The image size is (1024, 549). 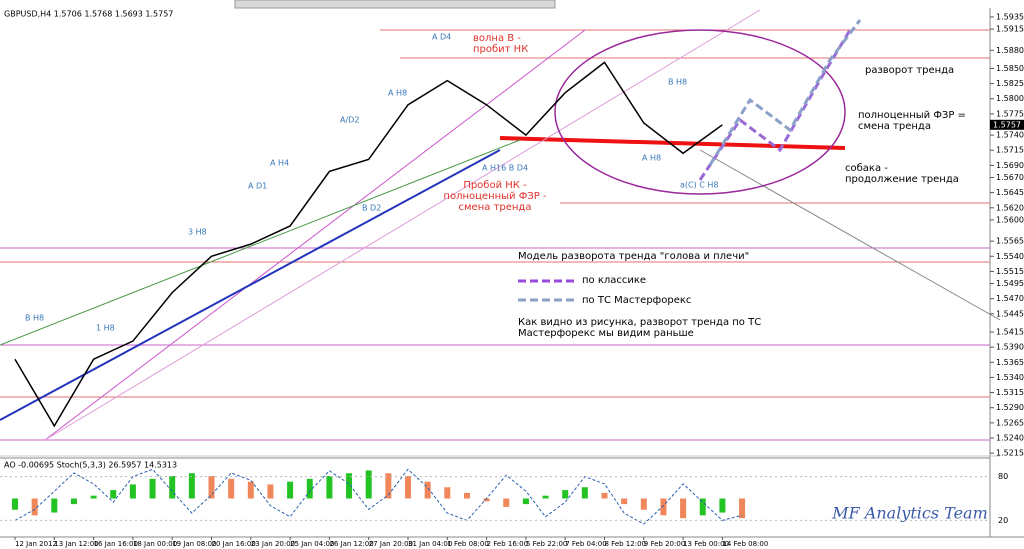 What do you see at coordinates (1010, 283) in the screenshot?
I see `y-tick-label: 1.5495` at bounding box center [1010, 283].